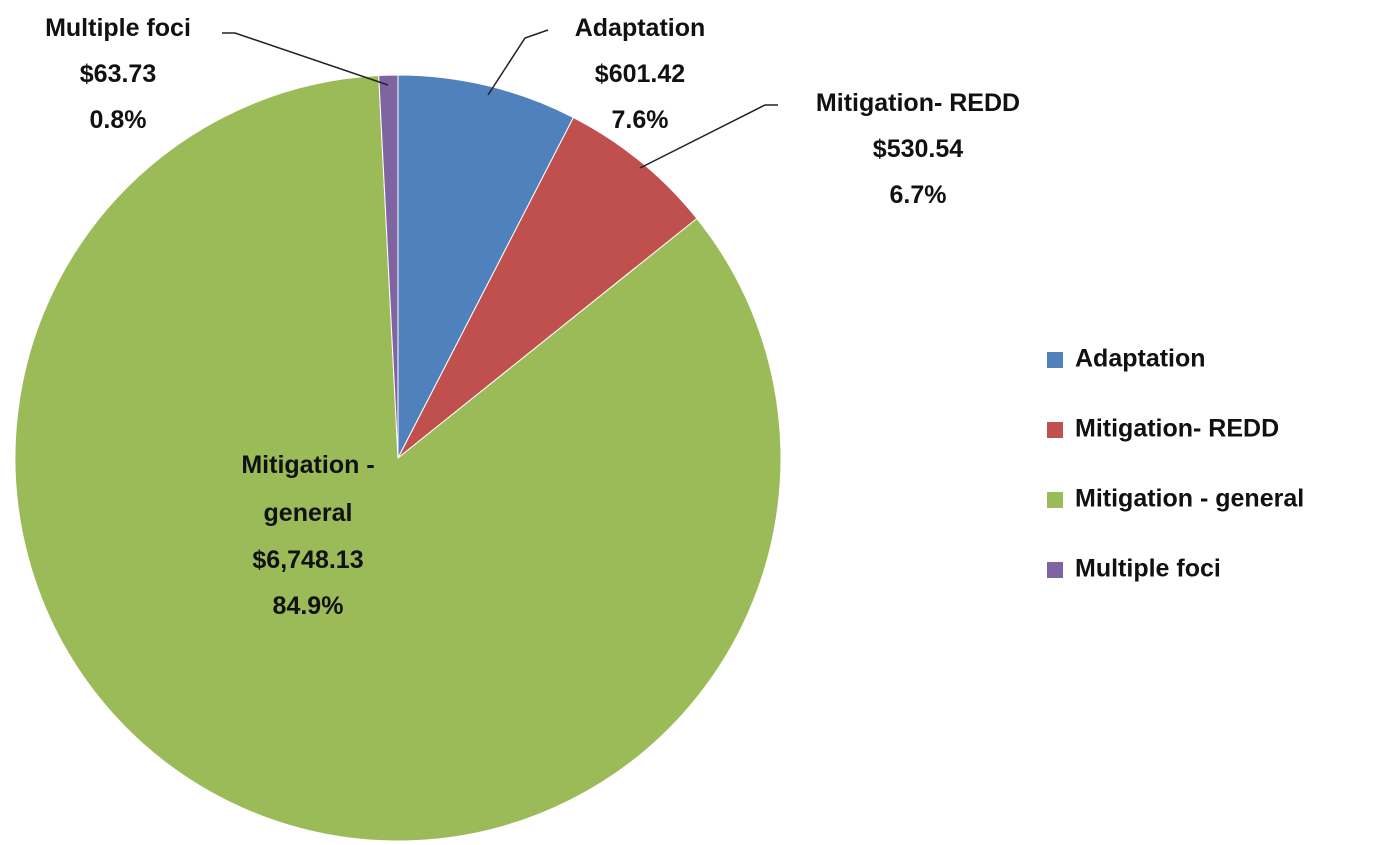  I want to click on data-label: Mitigation - general $6,748.13 84.9%, so click(308, 535).